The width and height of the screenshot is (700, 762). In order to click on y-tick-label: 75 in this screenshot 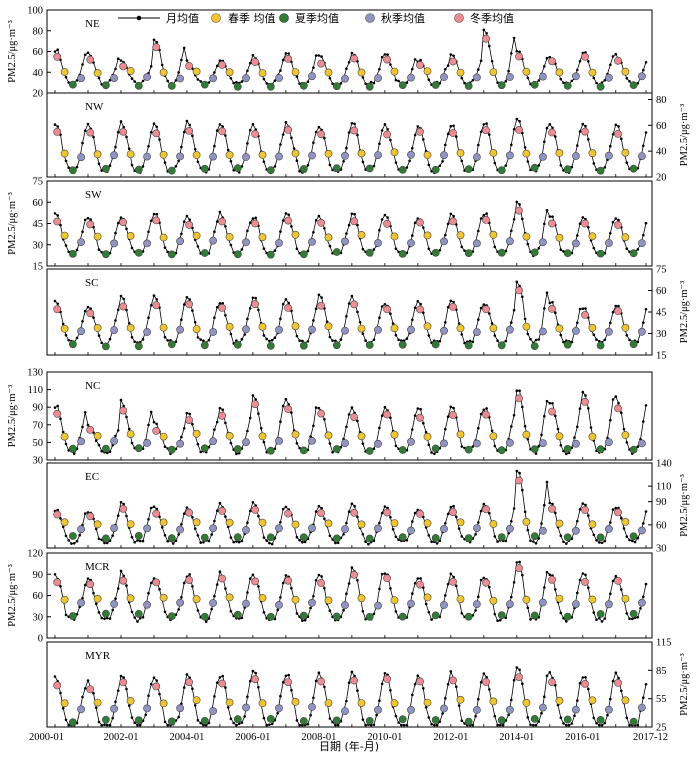, I will do `click(661, 270)`.